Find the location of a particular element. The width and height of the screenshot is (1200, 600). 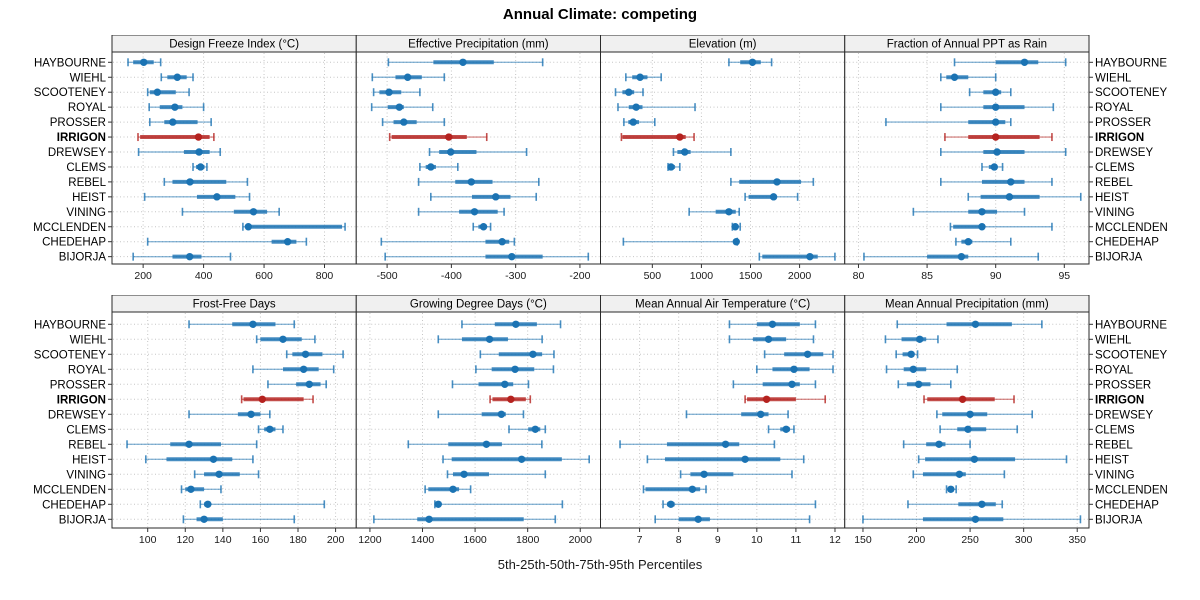

site-label-right: REBEL is located at coordinates (1114, 183).